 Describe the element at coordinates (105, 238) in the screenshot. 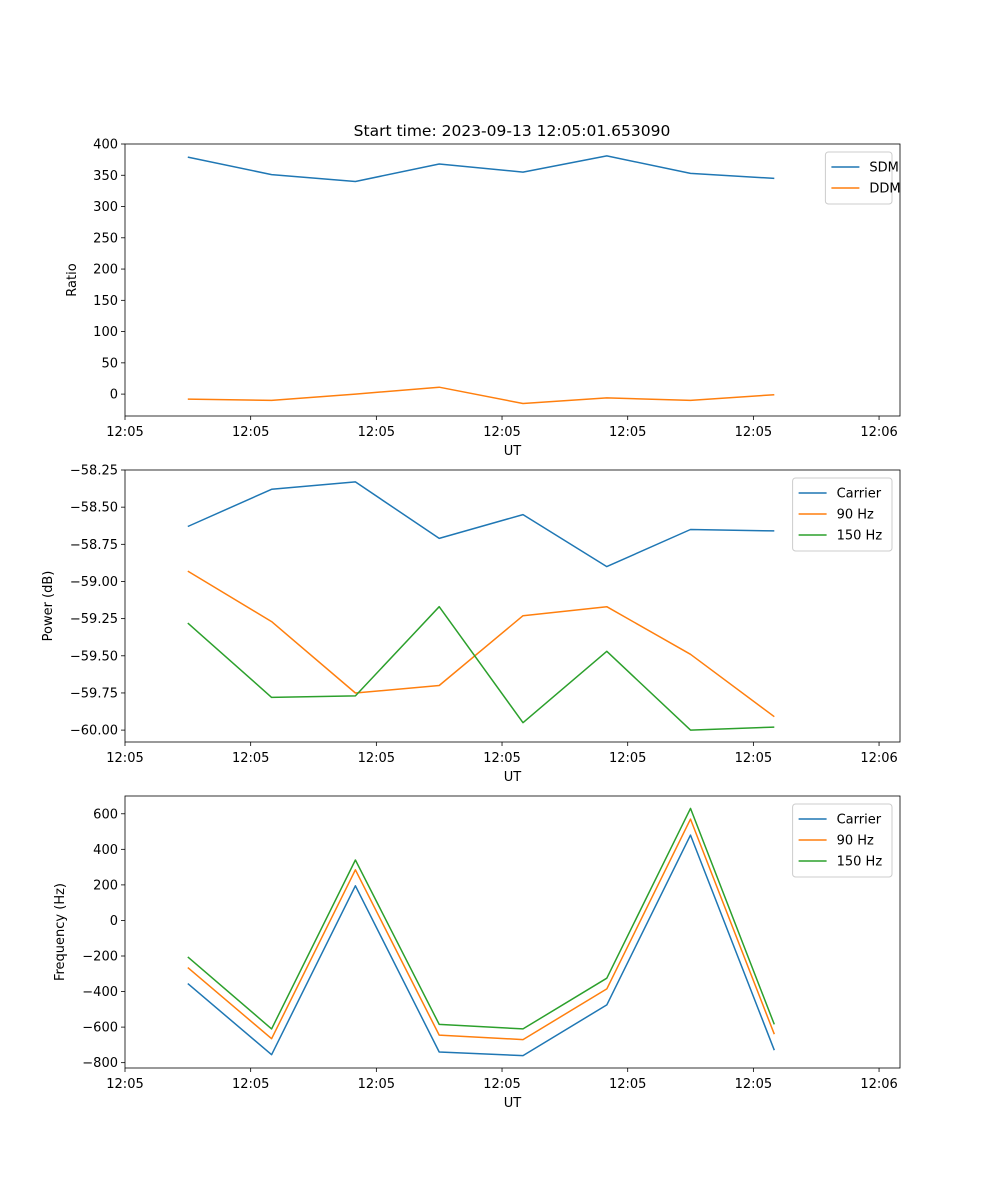

I see `y-tick-label: 250` at that location.